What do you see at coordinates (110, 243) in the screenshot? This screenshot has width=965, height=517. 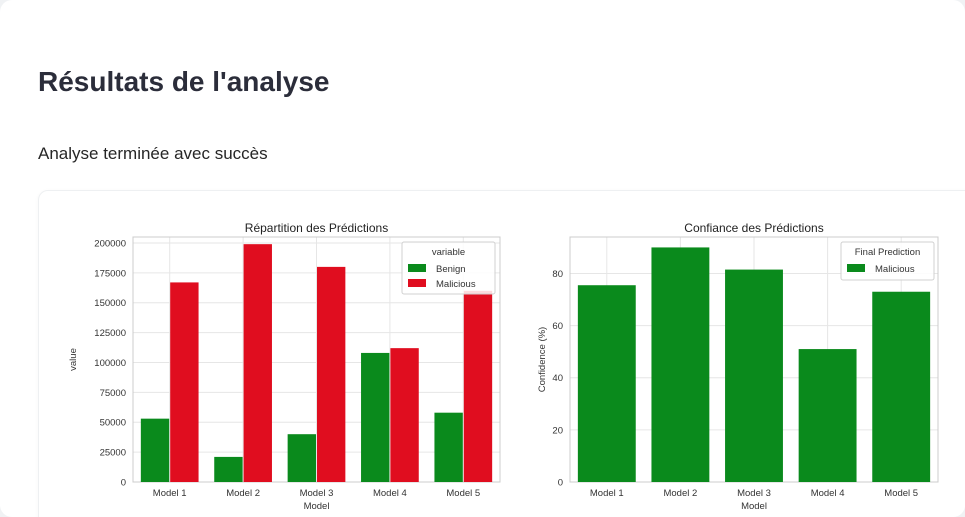 I see `y-tick-label: 200000` at bounding box center [110, 243].